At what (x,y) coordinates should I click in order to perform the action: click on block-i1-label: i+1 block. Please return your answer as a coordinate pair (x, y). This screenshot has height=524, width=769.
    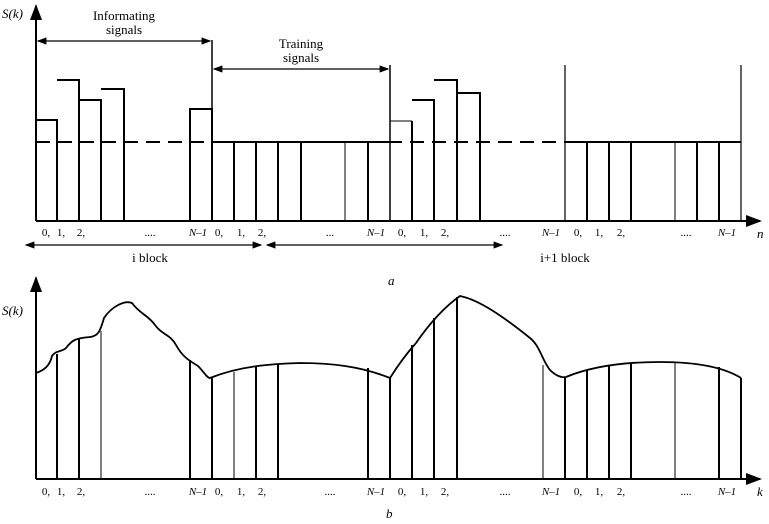
    Looking at the image, I should click on (565, 257).